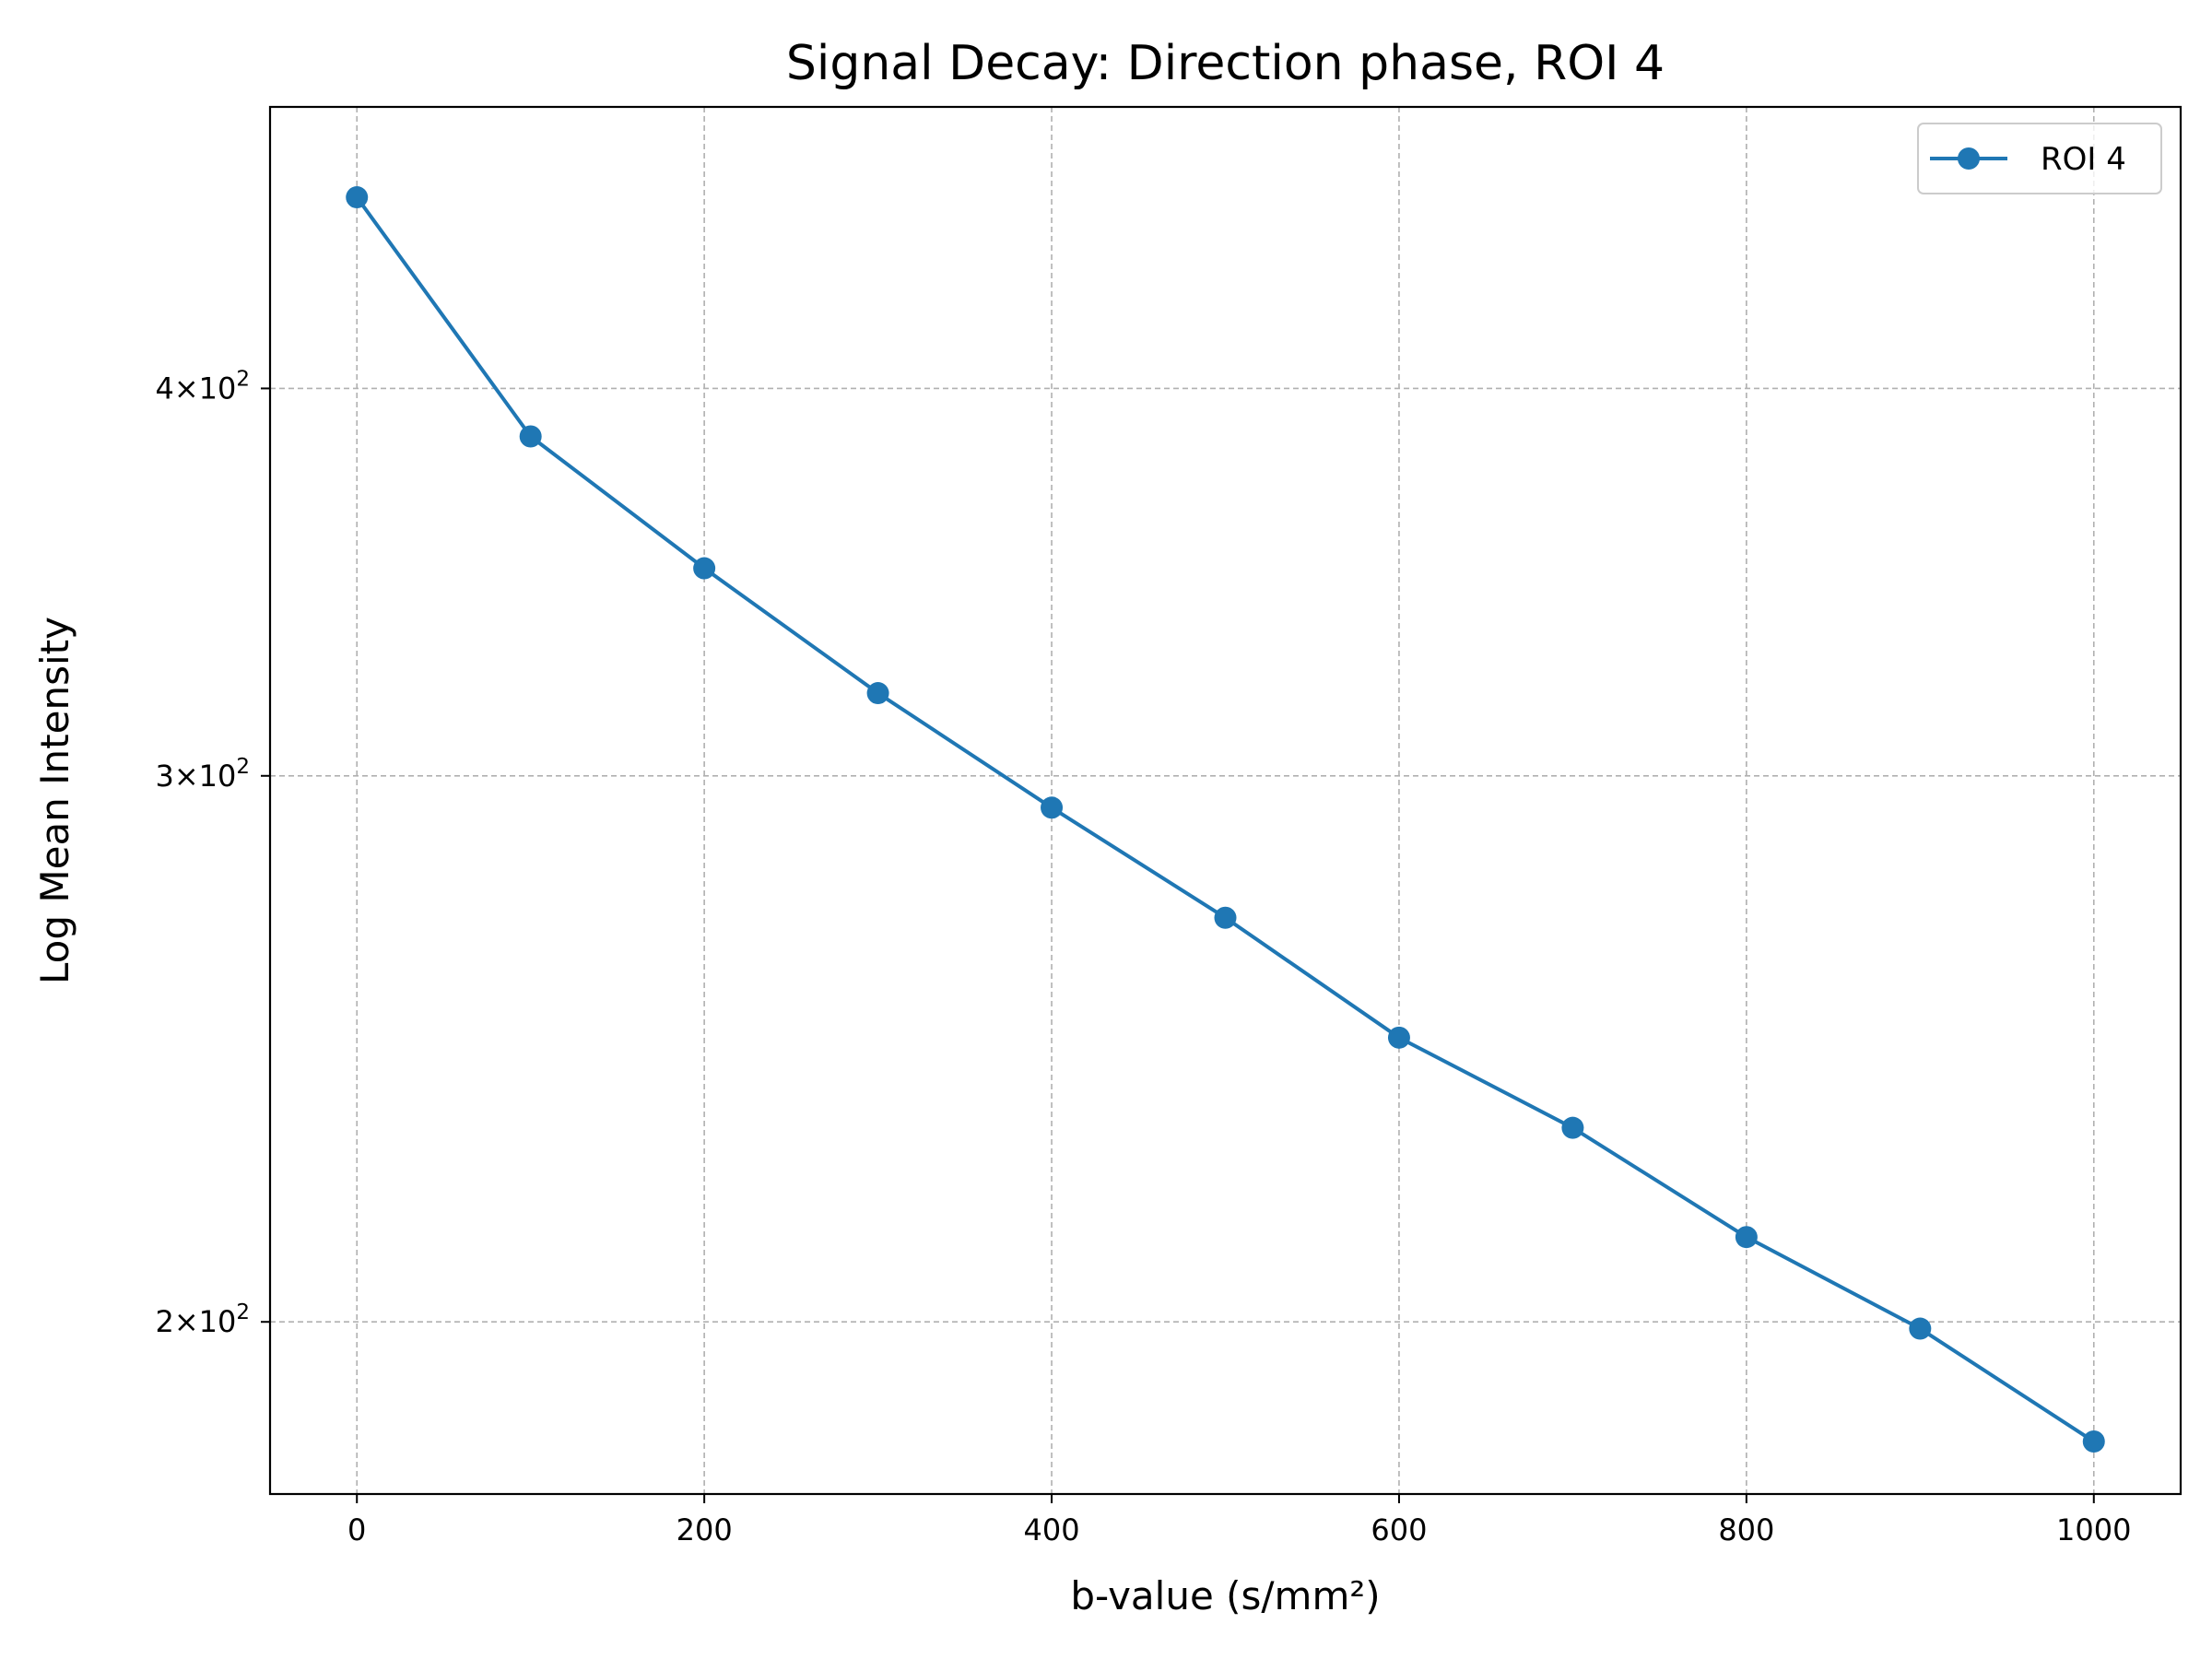  What do you see at coordinates (1225, 63) in the screenshot?
I see `chart-title: Signal Decay: Direction phase, ROI 4` at bounding box center [1225, 63].